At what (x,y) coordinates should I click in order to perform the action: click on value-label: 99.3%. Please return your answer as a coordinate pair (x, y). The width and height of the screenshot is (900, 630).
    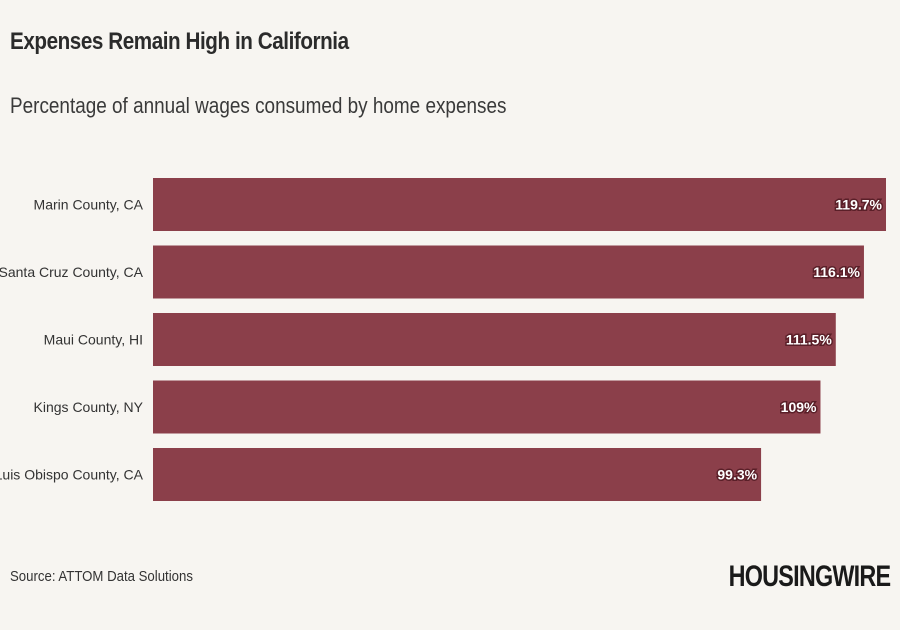
    Looking at the image, I should click on (737, 475).